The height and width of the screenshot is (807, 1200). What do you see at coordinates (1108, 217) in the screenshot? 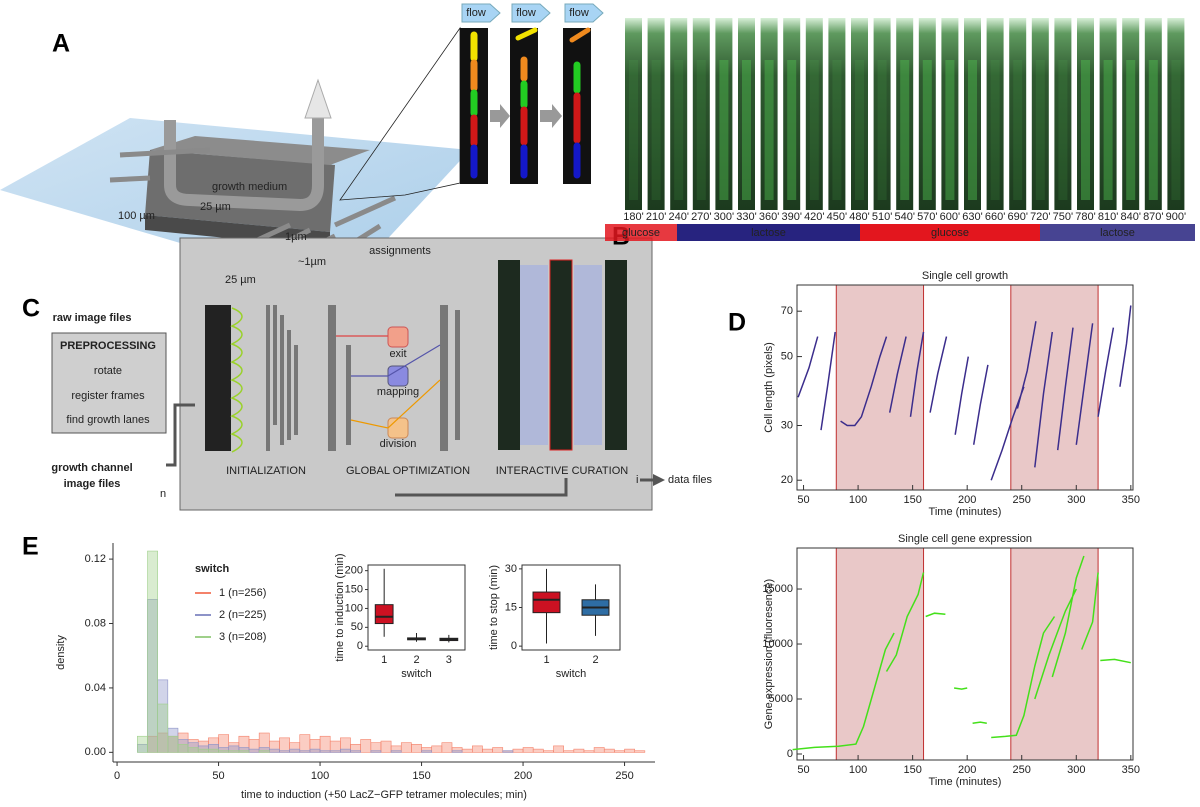
I see `time-label: 810'` at bounding box center [1108, 217].